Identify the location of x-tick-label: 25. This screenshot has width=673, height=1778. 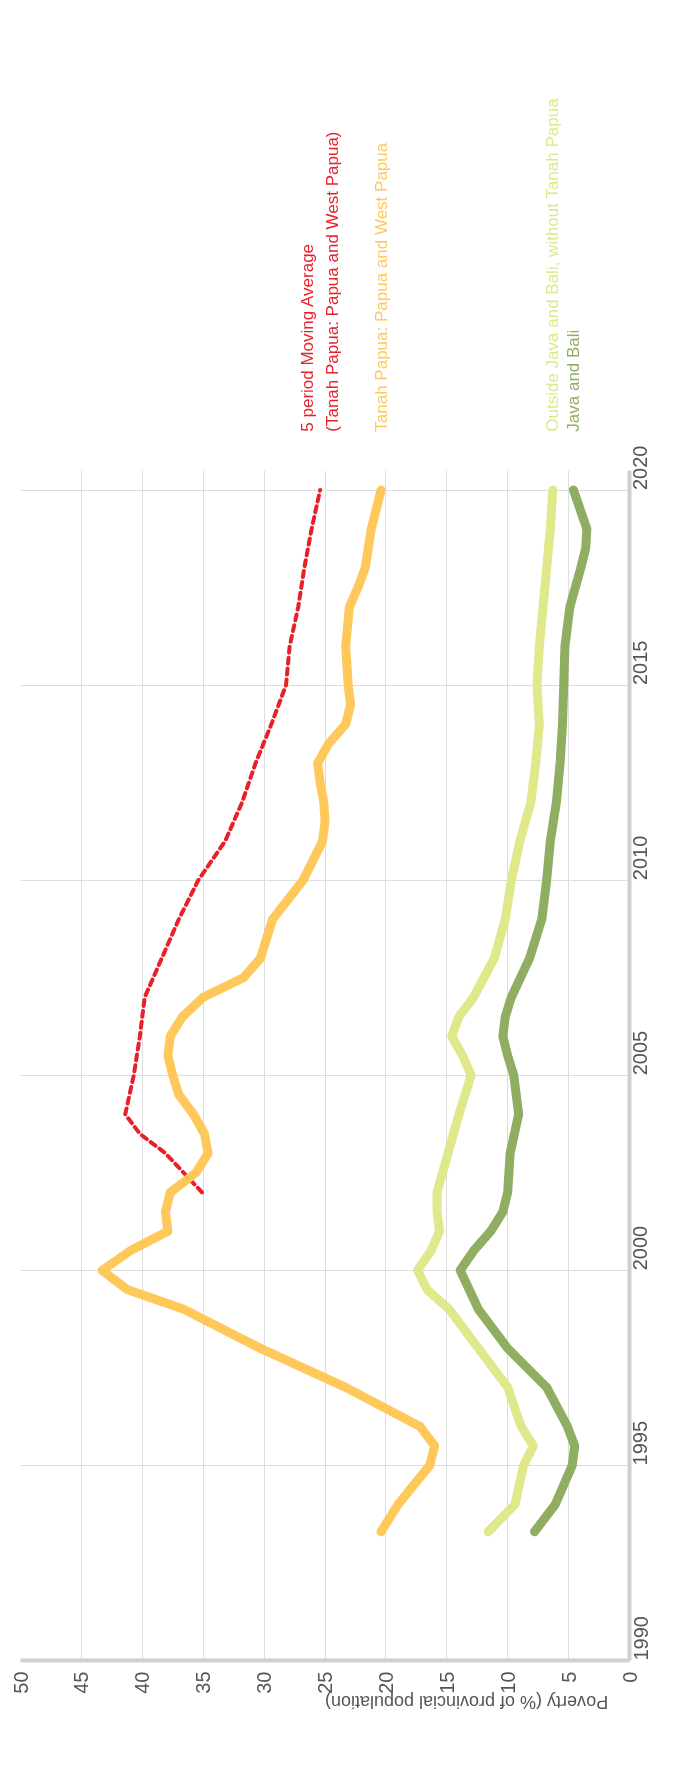
(325, 1682).